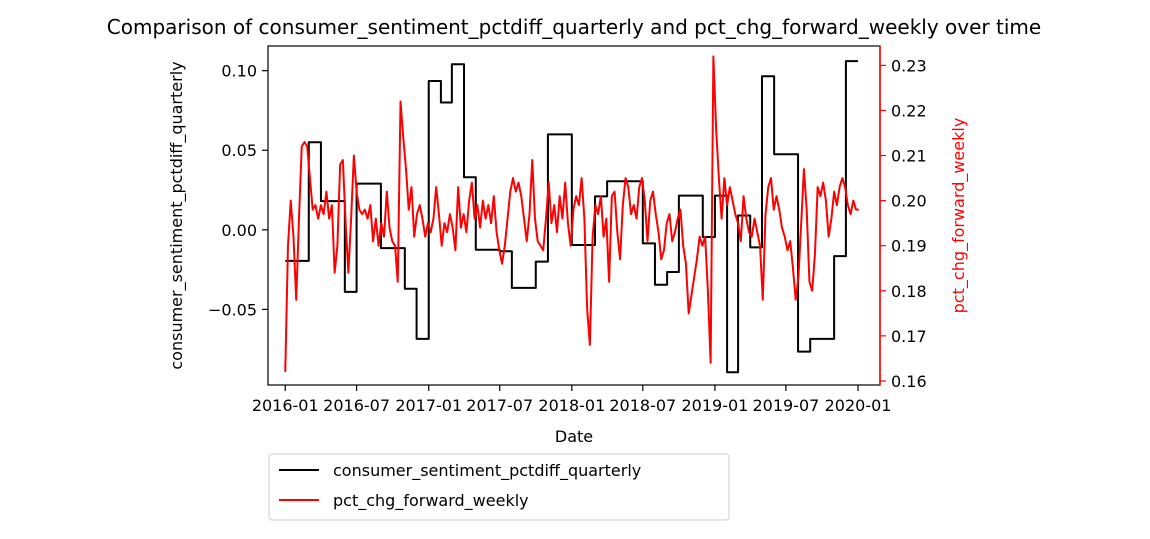  I want to click on y-axis-left-label: consumer_sentiment_pctdiff_quarterly, so click(177, 215).